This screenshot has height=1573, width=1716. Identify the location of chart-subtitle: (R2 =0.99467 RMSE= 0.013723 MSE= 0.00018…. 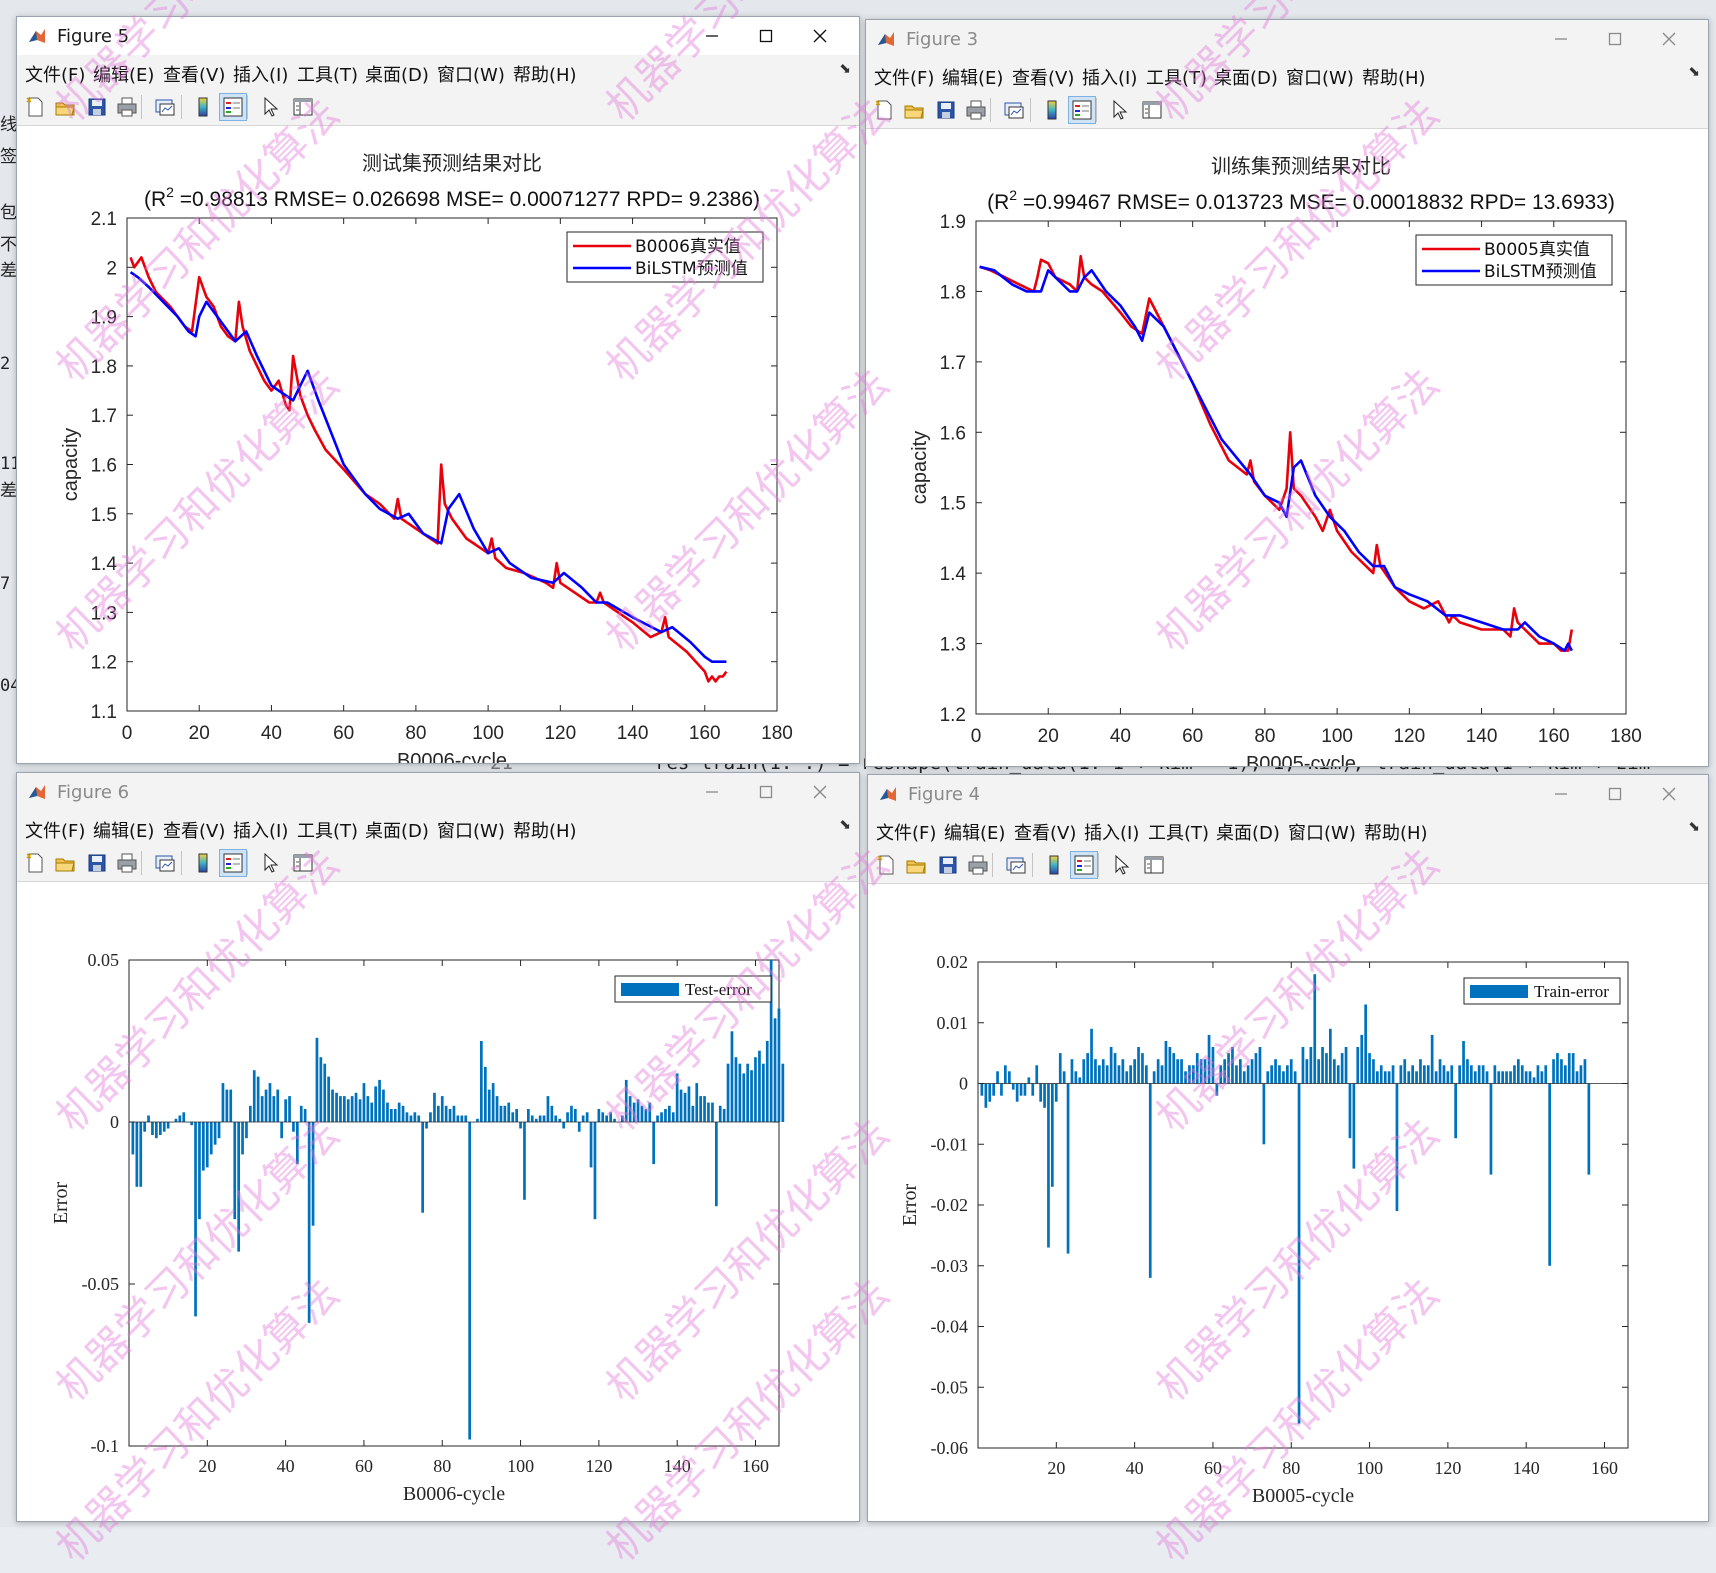
(1301, 200).